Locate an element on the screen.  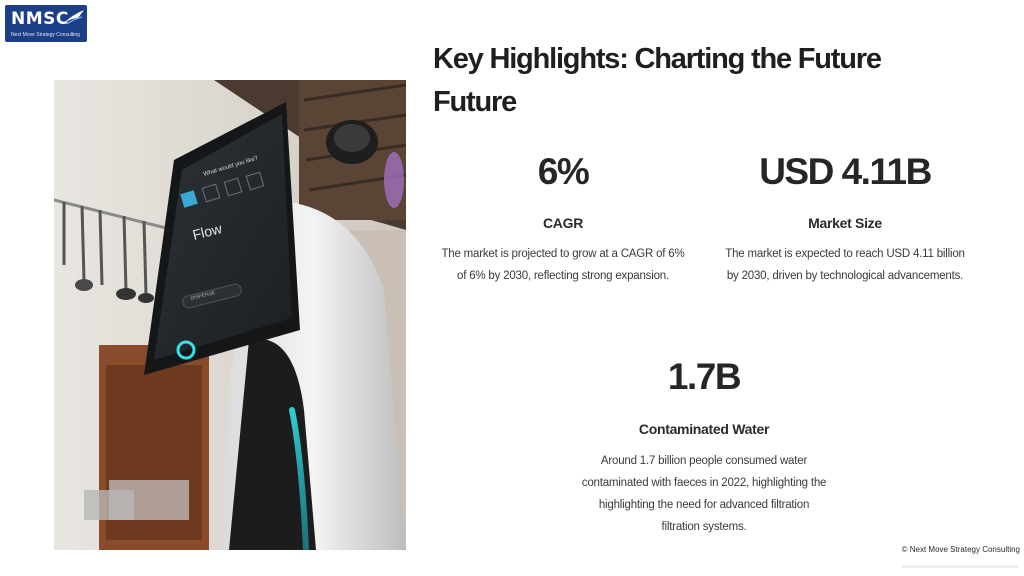
copyright-notice: © Next Move Strategy Consulting is located at coordinates (960, 549).